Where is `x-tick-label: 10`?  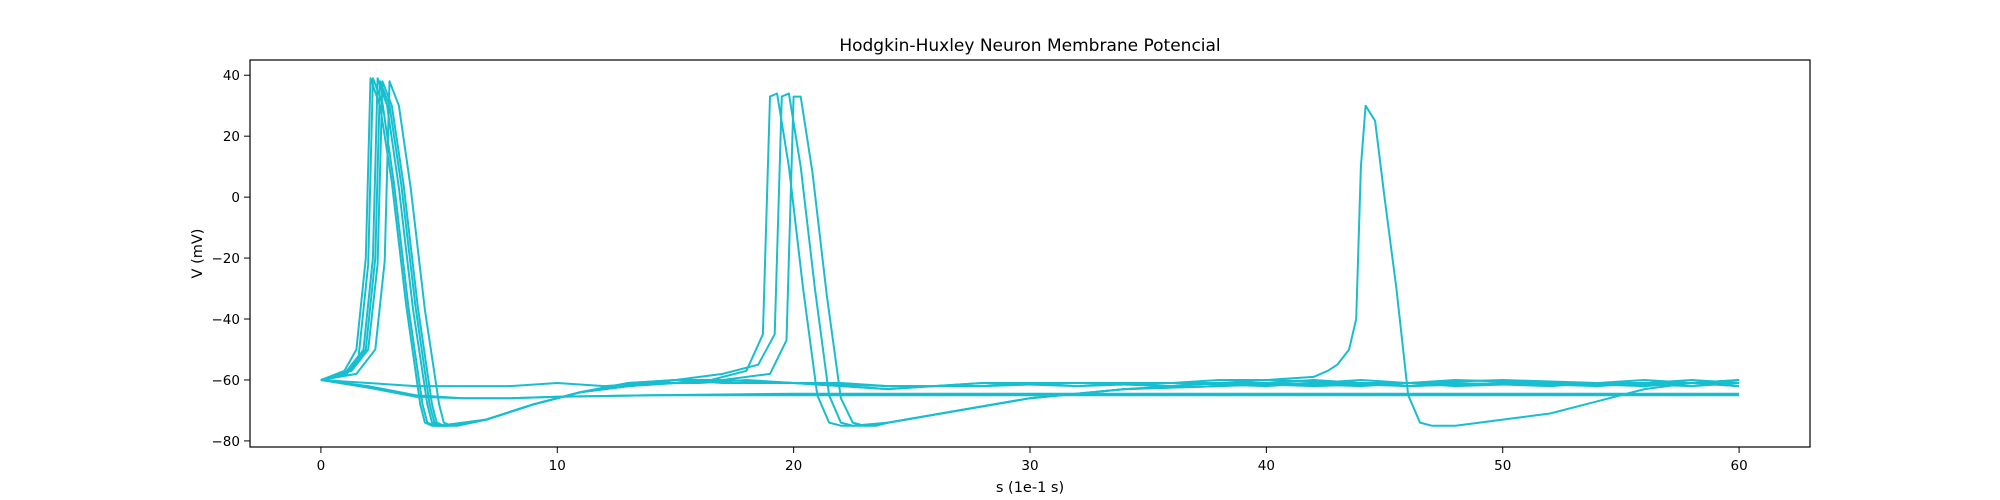 x-tick-label: 10 is located at coordinates (557, 466).